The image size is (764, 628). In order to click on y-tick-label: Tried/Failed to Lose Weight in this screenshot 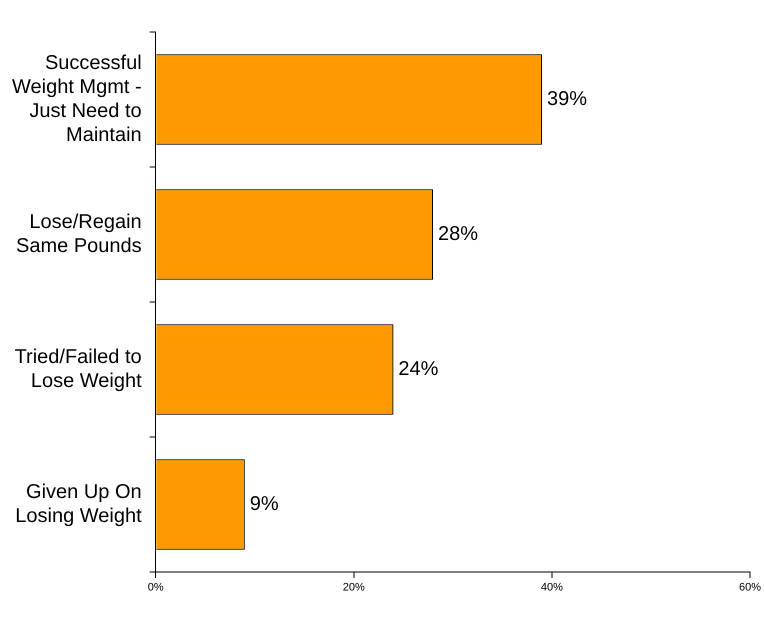, I will do `click(78, 369)`.